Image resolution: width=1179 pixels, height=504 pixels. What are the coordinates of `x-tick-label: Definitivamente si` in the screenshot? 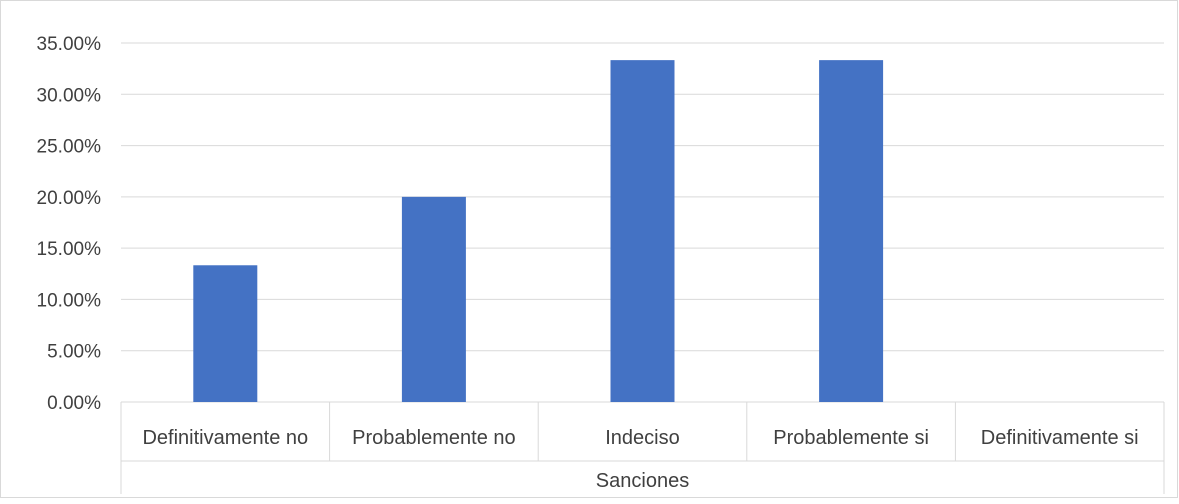 It's located at (1060, 438).